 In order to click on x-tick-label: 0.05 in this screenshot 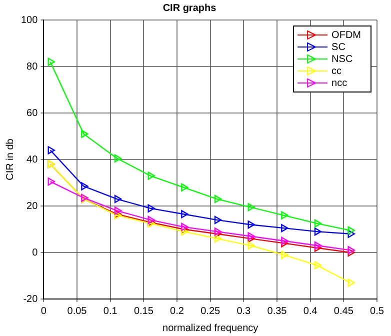, I will do `click(77, 311)`.